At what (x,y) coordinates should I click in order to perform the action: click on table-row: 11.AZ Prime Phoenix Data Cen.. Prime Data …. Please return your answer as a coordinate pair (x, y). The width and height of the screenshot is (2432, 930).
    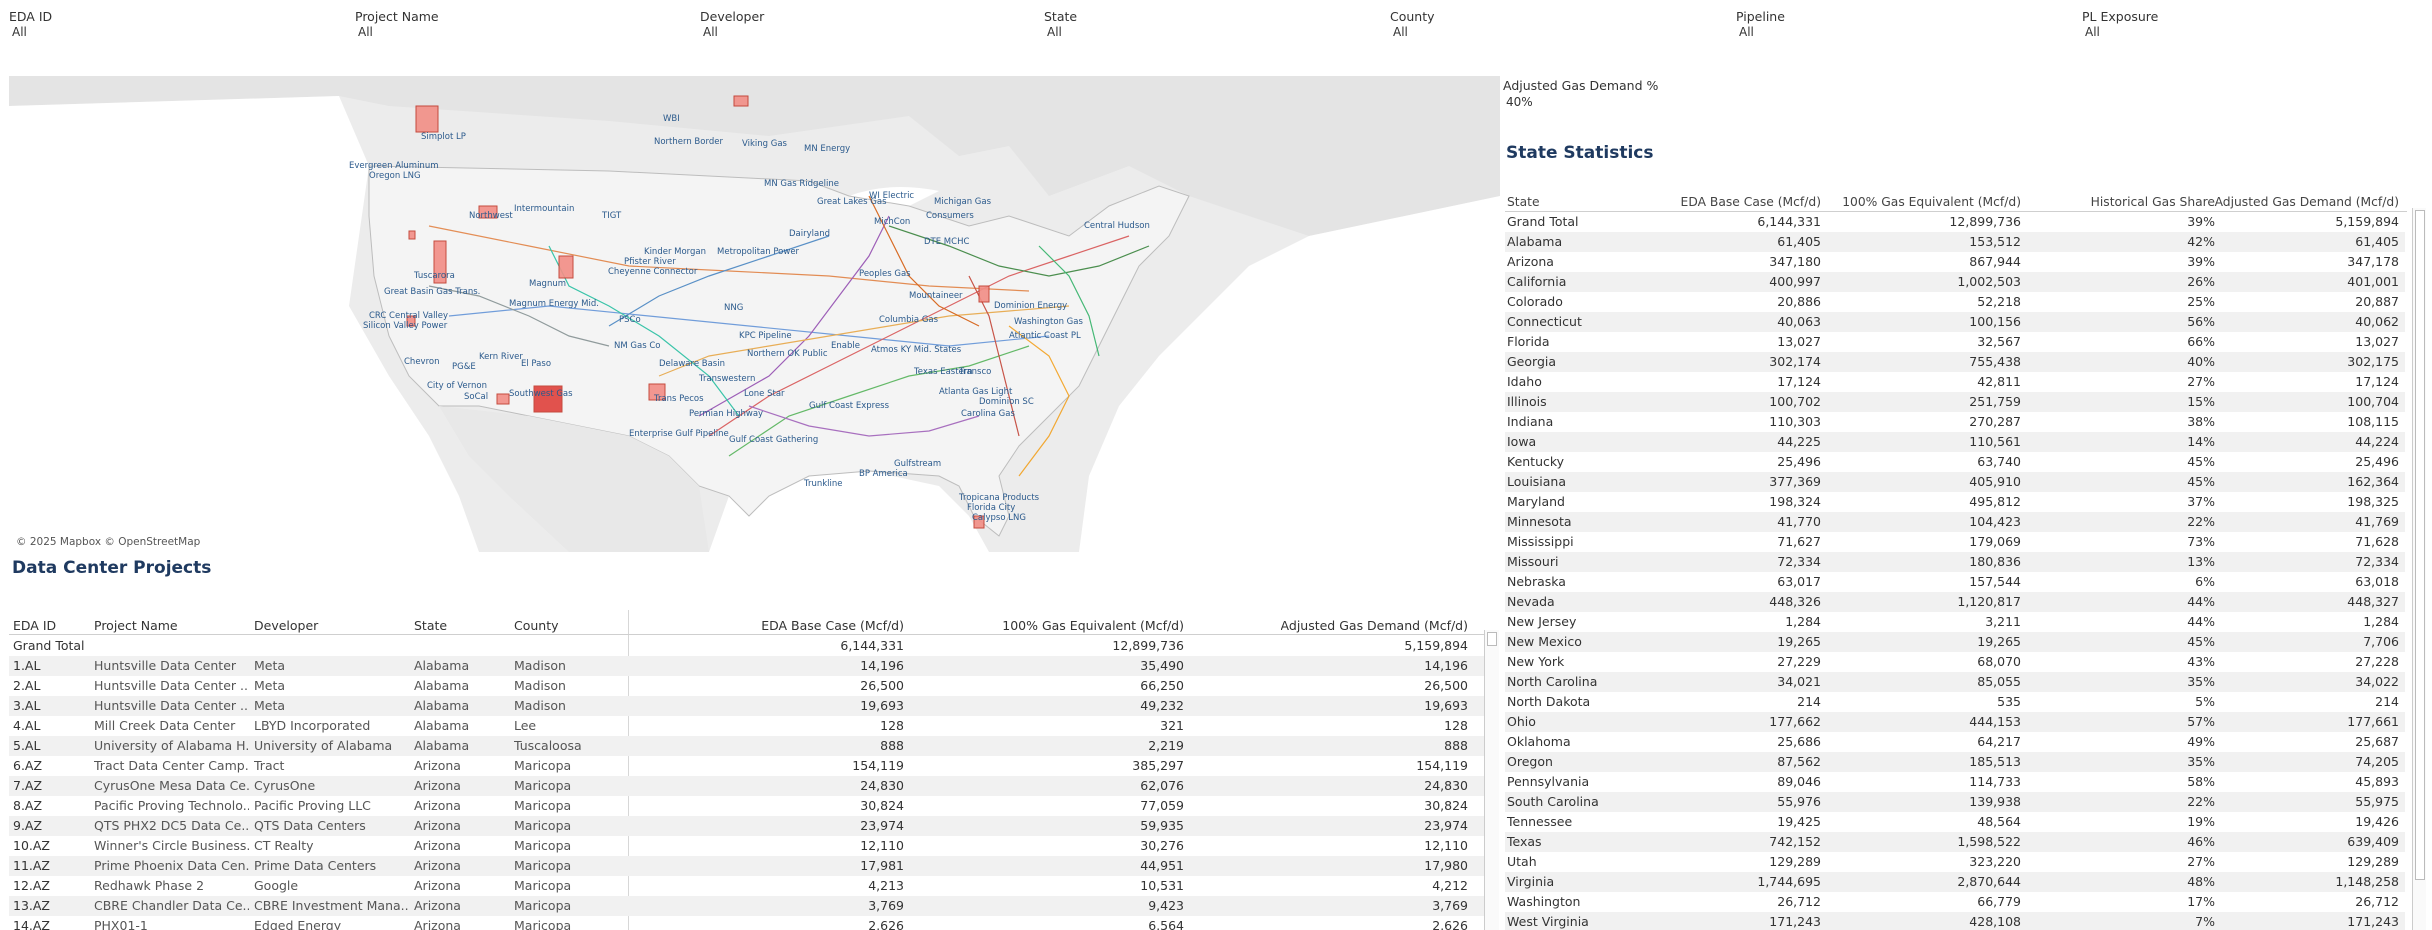
    Looking at the image, I should click on (746, 866).